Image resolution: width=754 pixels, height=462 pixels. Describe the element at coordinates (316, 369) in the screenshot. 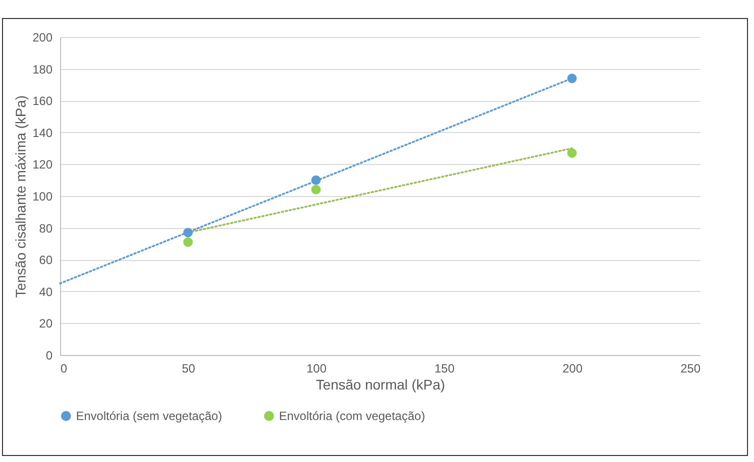

I see `x-tick-label: 100` at that location.